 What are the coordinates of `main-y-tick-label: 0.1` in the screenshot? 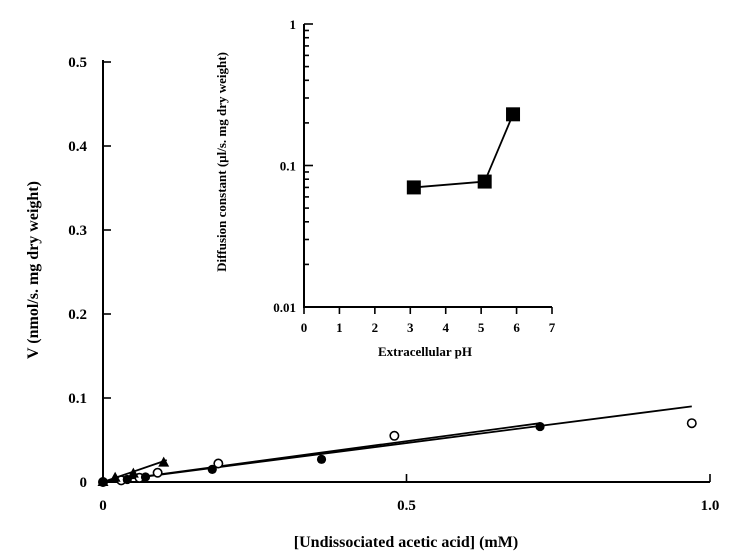 It's located at (77, 399).